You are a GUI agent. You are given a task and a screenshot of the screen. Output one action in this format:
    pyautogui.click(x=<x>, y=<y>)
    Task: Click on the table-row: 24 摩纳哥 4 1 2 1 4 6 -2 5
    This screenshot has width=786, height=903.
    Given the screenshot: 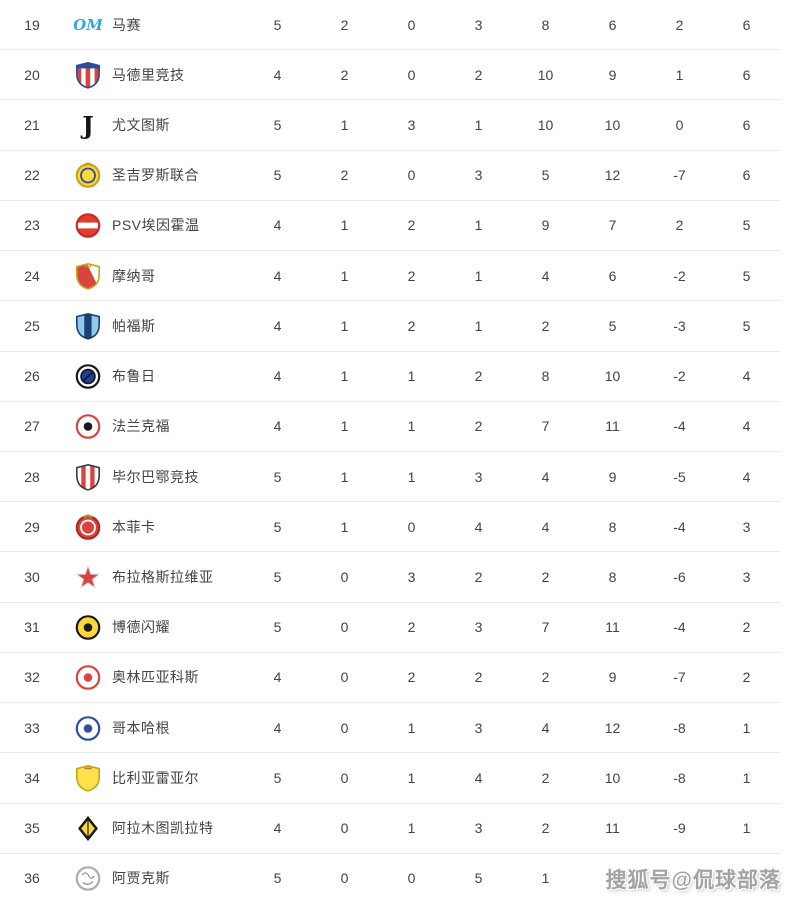 What is the action you would take?
    pyautogui.click(x=390, y=276)
    